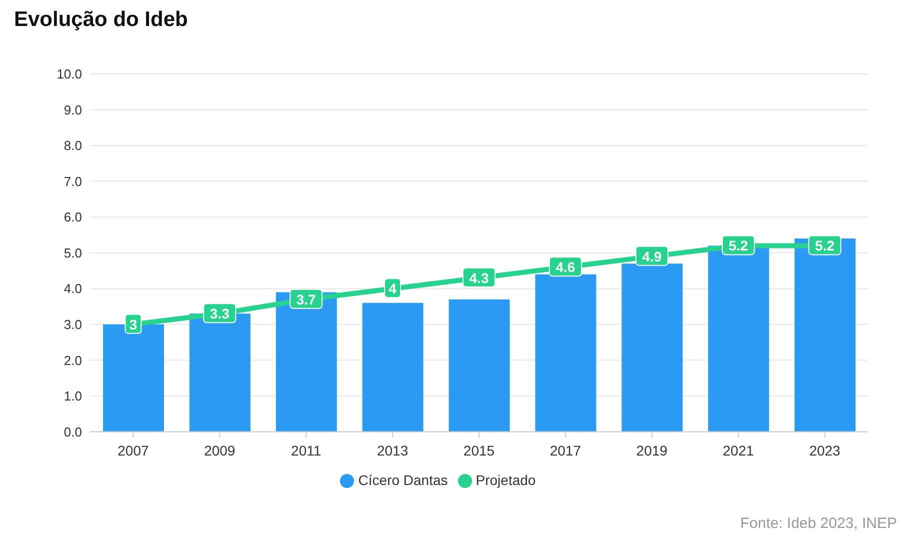 The width and height of the screenshot is (909, 542). Describe the element at coordinates (479, 450) in the screenshot. I see `x-tick-label: 2015` at that location.